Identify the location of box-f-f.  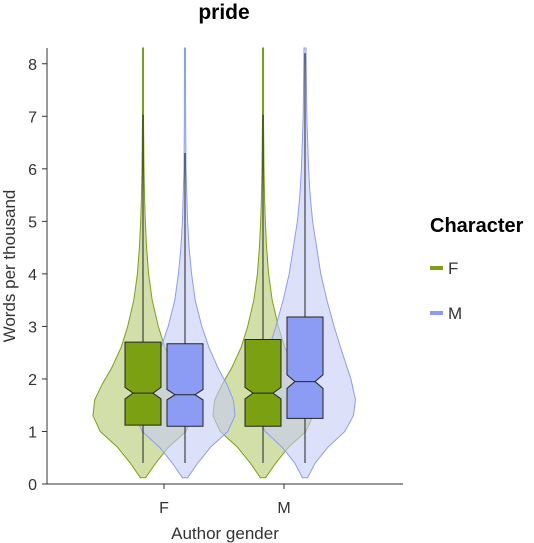
(143, 383).